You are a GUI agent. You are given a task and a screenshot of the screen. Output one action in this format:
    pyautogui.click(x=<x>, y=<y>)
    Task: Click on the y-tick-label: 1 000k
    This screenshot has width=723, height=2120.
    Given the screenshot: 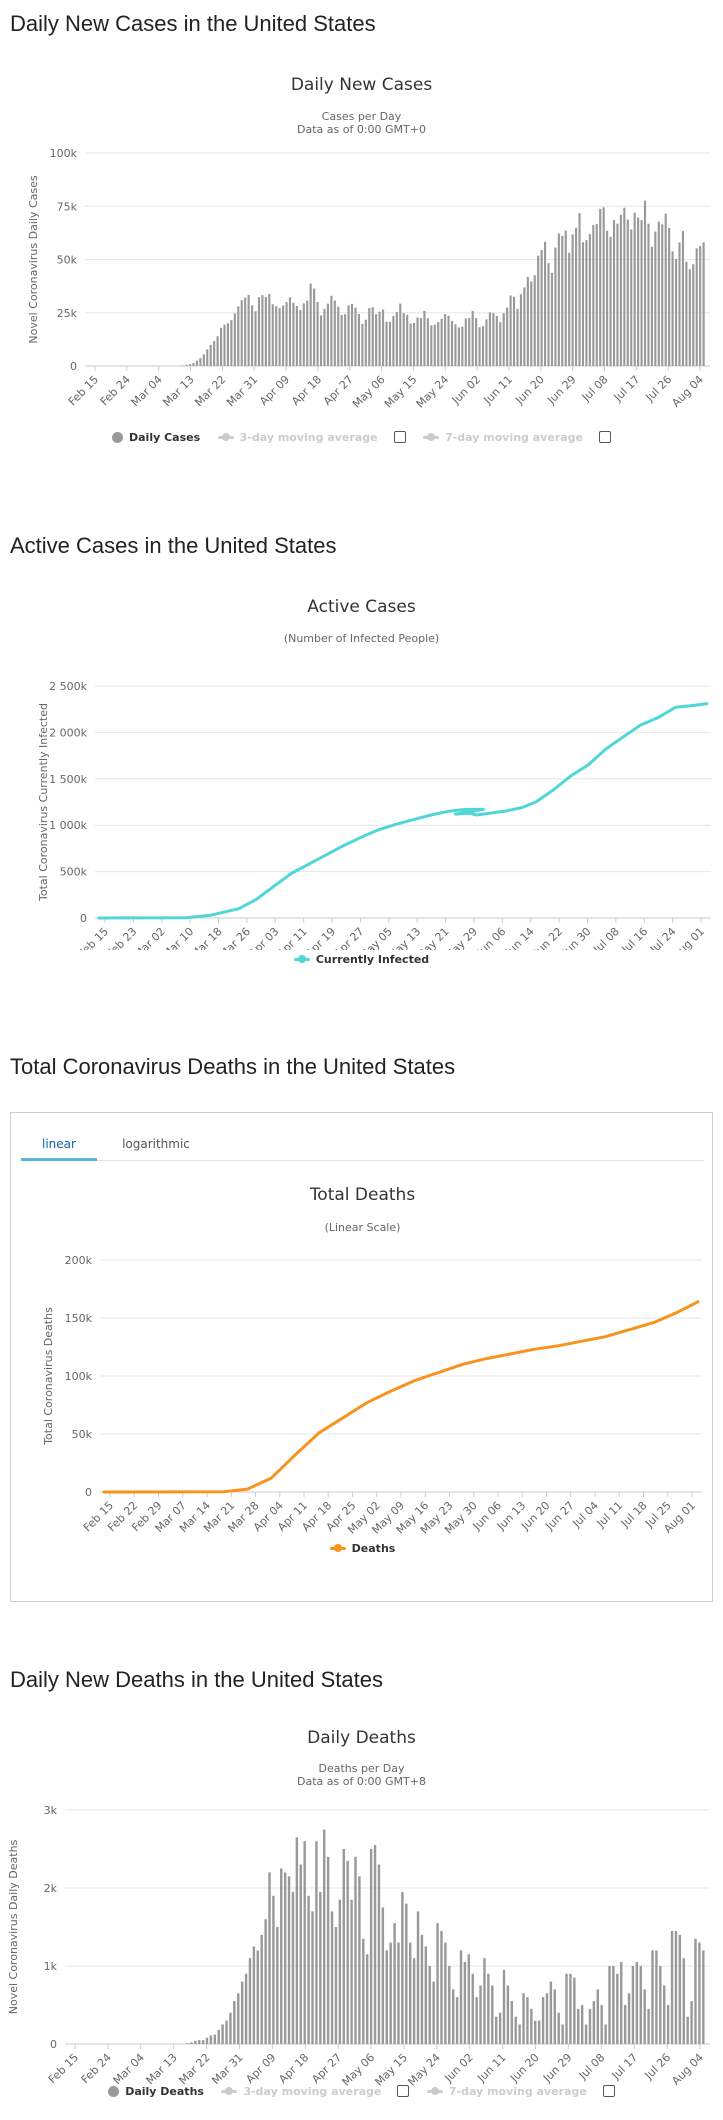 What is the action you would take?
    pyautogui.click(x=68, y=825)
    